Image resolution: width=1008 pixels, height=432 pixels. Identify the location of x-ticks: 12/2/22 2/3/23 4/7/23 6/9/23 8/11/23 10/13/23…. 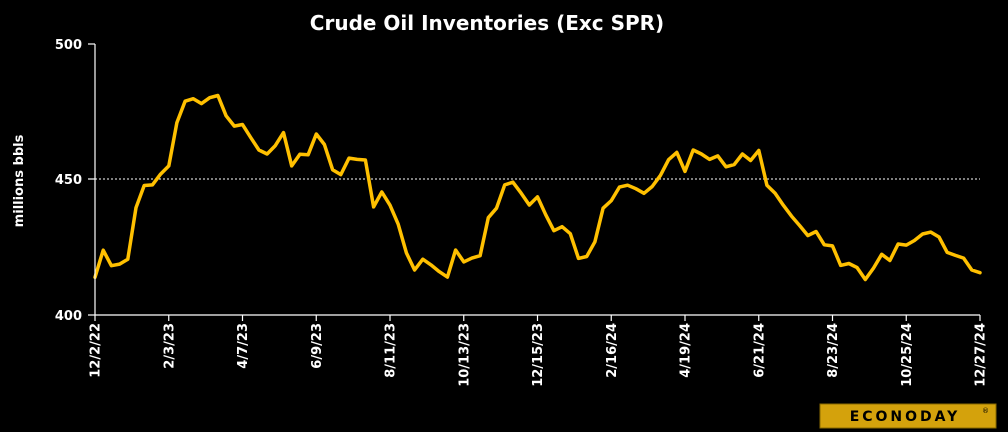
(539, 355).